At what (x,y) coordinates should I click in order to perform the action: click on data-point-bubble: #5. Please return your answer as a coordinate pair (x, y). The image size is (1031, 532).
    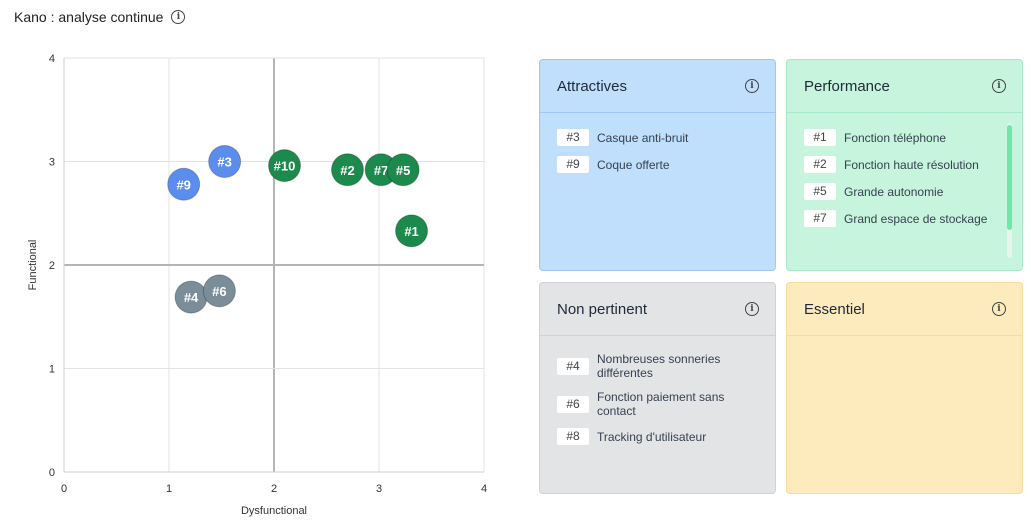
    Looking at the image, I should click on (403, 170).